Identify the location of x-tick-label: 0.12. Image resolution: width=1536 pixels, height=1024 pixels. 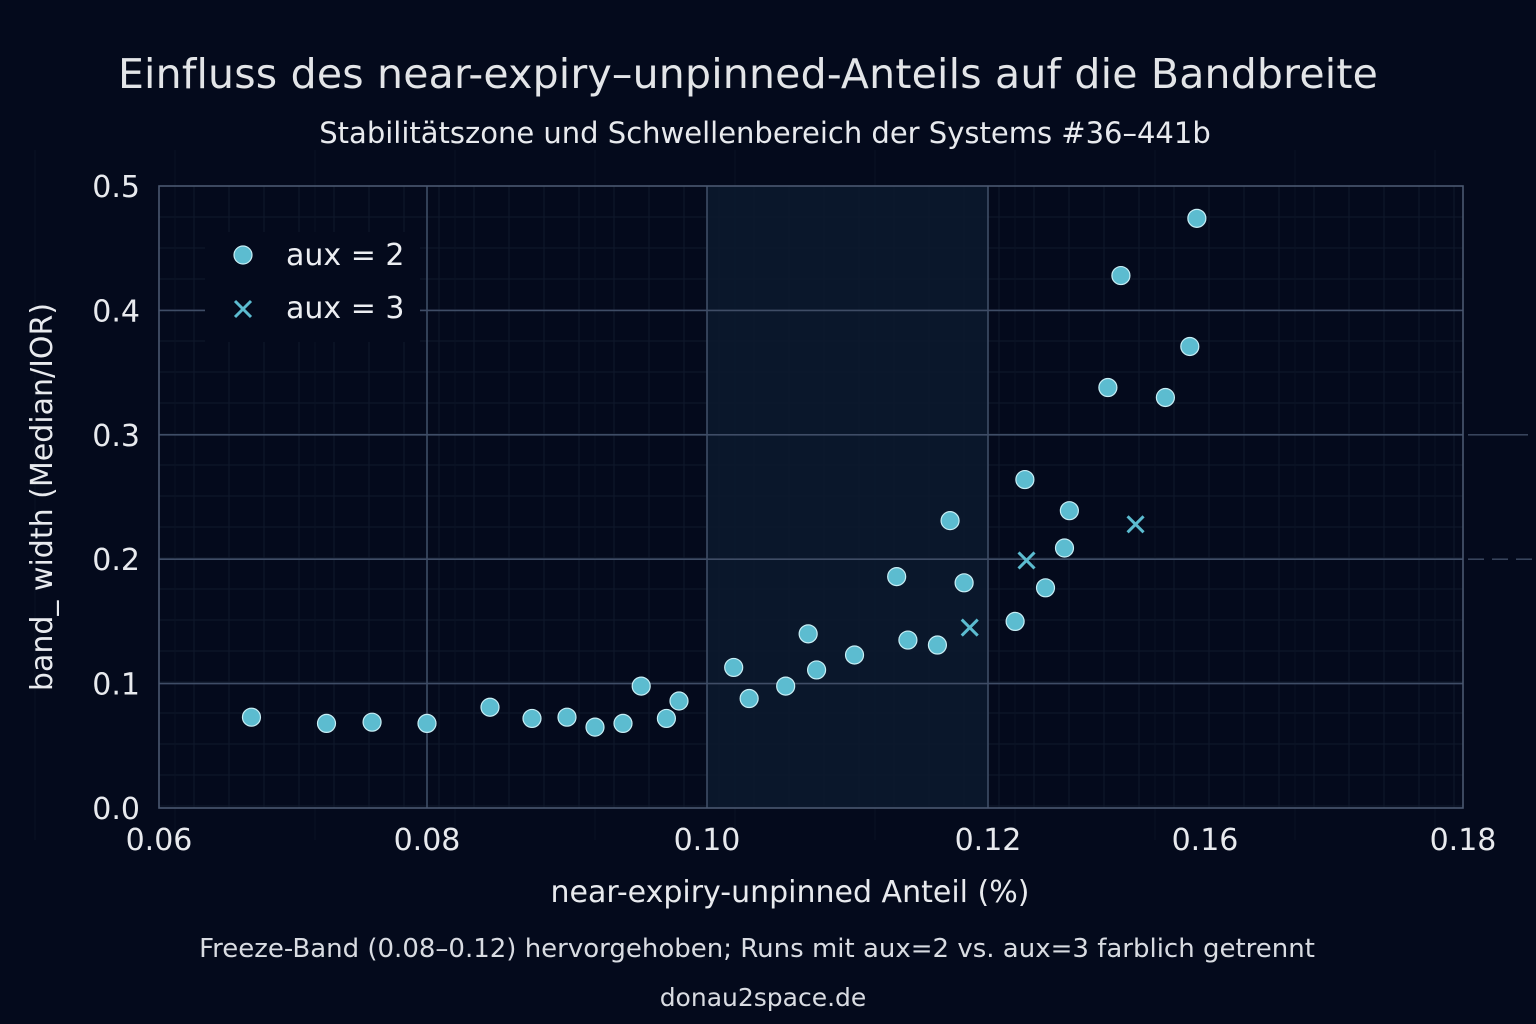
(988, 840).